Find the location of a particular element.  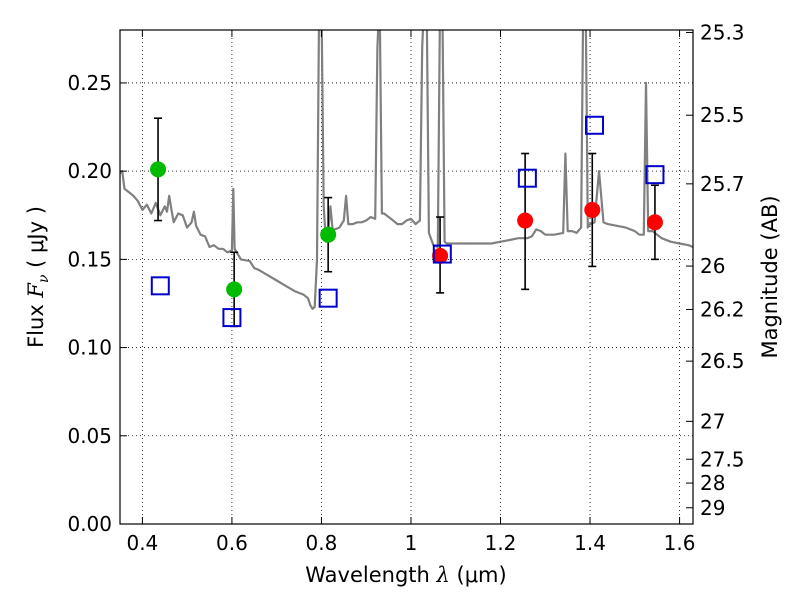

mag-tick-label: 26.5 is located at coordinates (722, 361).